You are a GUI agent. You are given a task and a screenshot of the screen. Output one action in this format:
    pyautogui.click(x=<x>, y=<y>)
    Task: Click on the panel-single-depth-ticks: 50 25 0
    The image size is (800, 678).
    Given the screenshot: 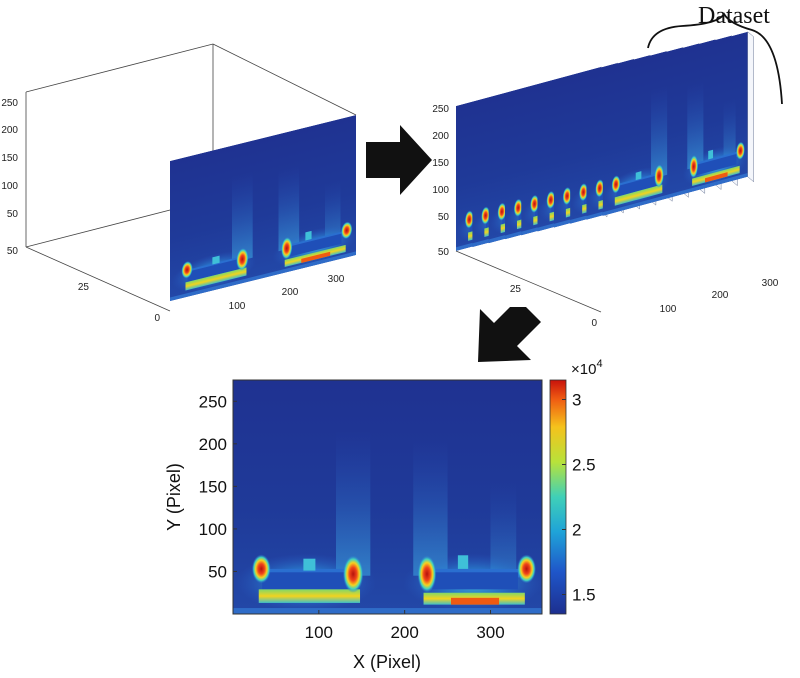 What is the action you would take?
    pyautogui.click(x=84, y=285)
    